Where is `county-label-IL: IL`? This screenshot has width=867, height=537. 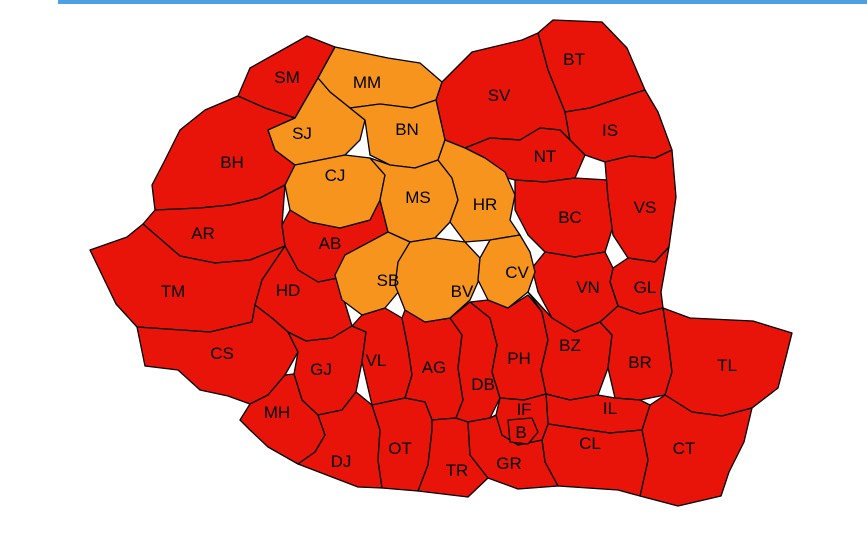 county-label-IL: IL is located at coordinates (610, 408).